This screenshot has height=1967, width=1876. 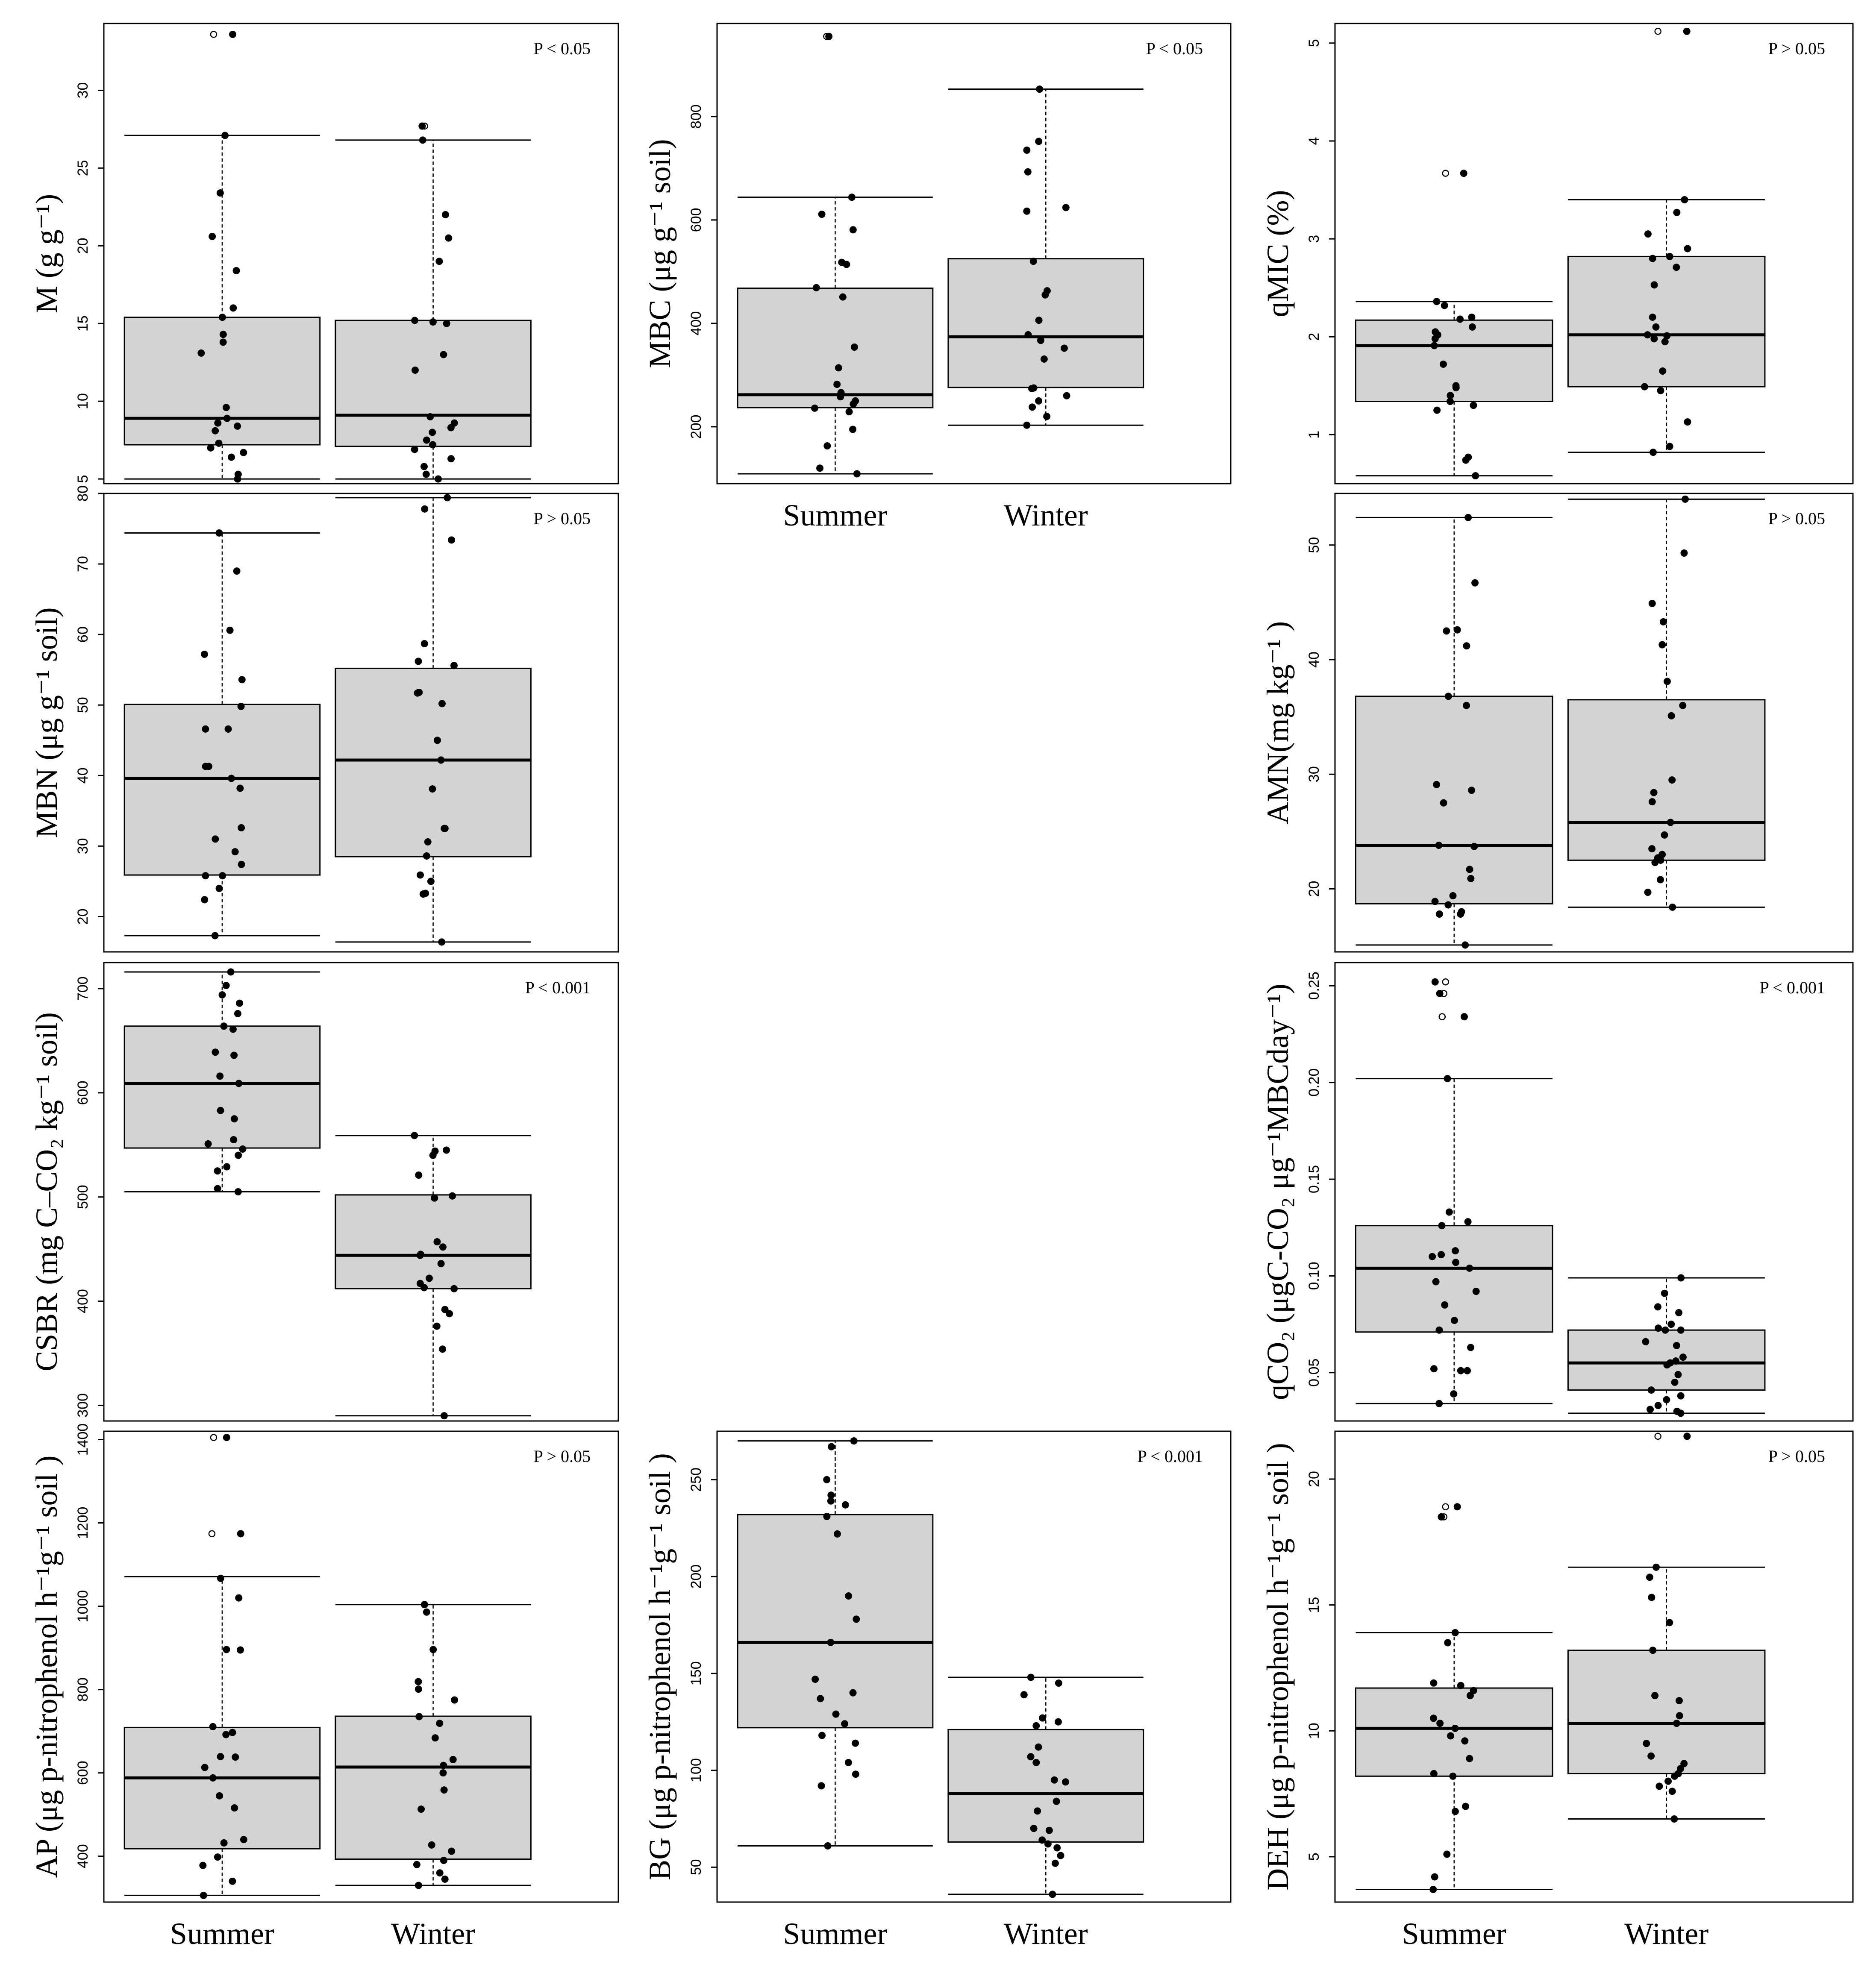 I want to click on qmic-summer-outlier, so click(x=1446, y=173).